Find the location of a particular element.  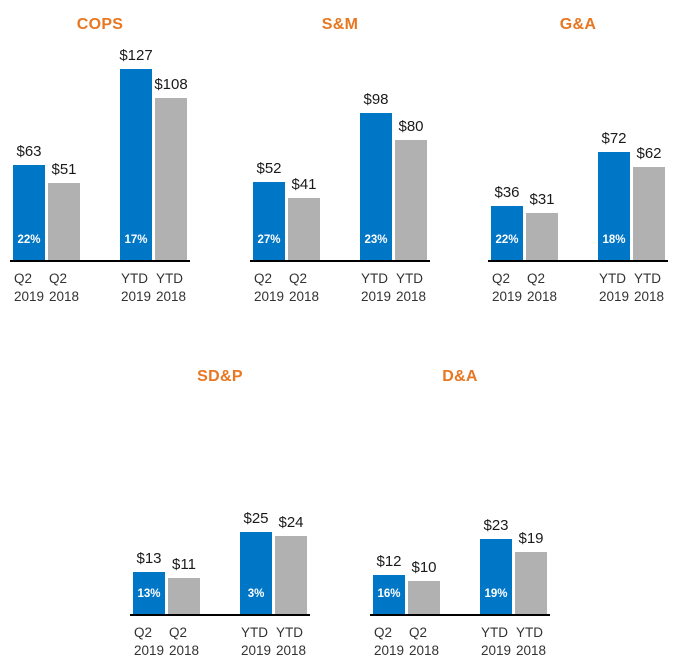

chart-title: SD&P is located at coordinates (220, 376).